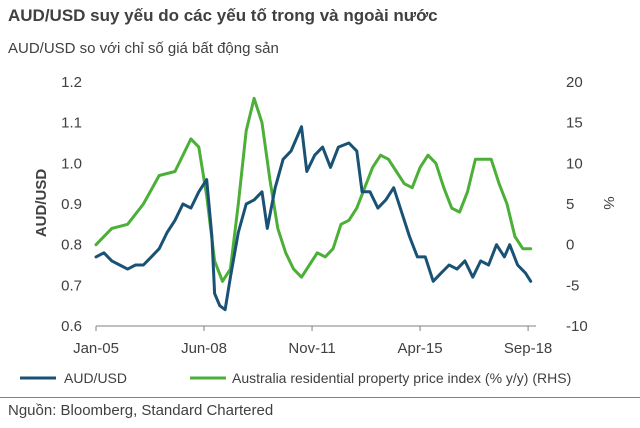 The width and height of the screenshot is (640, 428). I want to click on y-right-tick-label: -5, so click(572, 285).